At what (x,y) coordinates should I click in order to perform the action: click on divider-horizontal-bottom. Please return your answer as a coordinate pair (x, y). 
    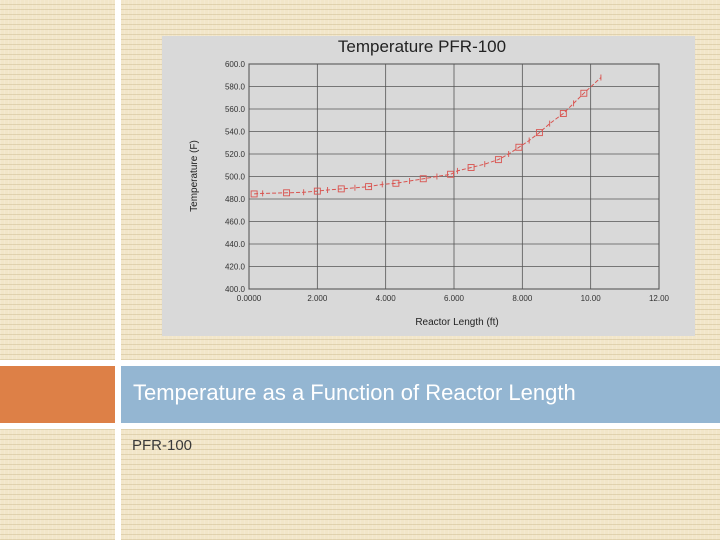
    Looking at the image, I should click on (360, 426).